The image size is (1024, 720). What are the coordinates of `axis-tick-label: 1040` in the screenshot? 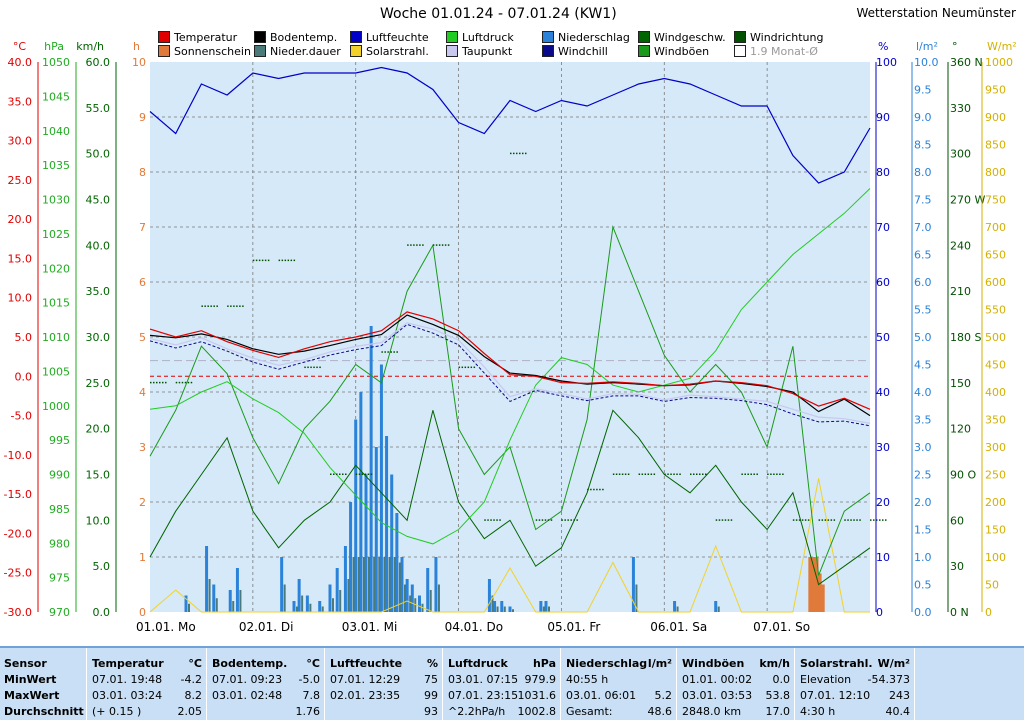 It's located at (56, 131).